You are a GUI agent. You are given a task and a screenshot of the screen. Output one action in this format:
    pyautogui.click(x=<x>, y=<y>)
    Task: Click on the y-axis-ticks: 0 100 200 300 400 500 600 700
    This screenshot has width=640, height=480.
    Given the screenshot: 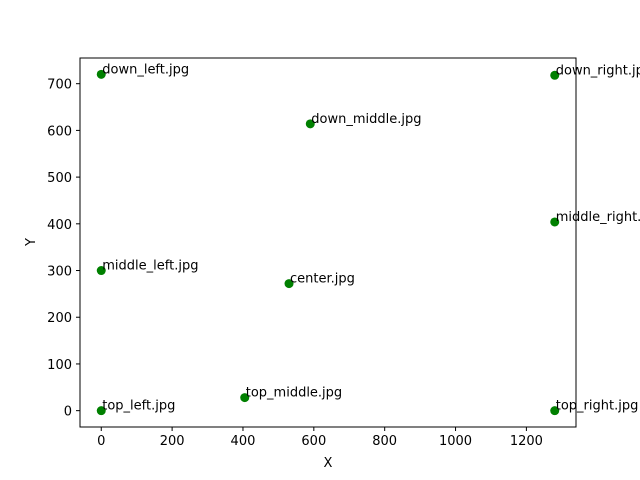 What is the action you would take?
    pyautogui.click(x=63, y=249)
    